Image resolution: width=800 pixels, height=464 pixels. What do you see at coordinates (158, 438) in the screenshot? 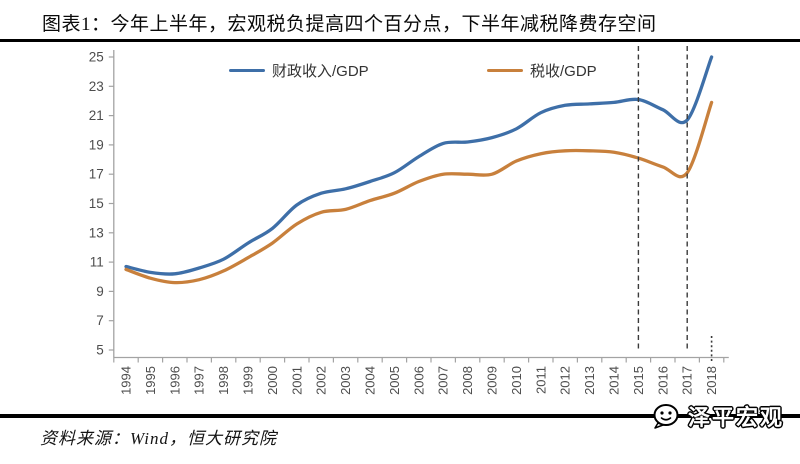
I see `source-note: 资料来源：Wind，恒大研究院` at bounding box center [158, 438].